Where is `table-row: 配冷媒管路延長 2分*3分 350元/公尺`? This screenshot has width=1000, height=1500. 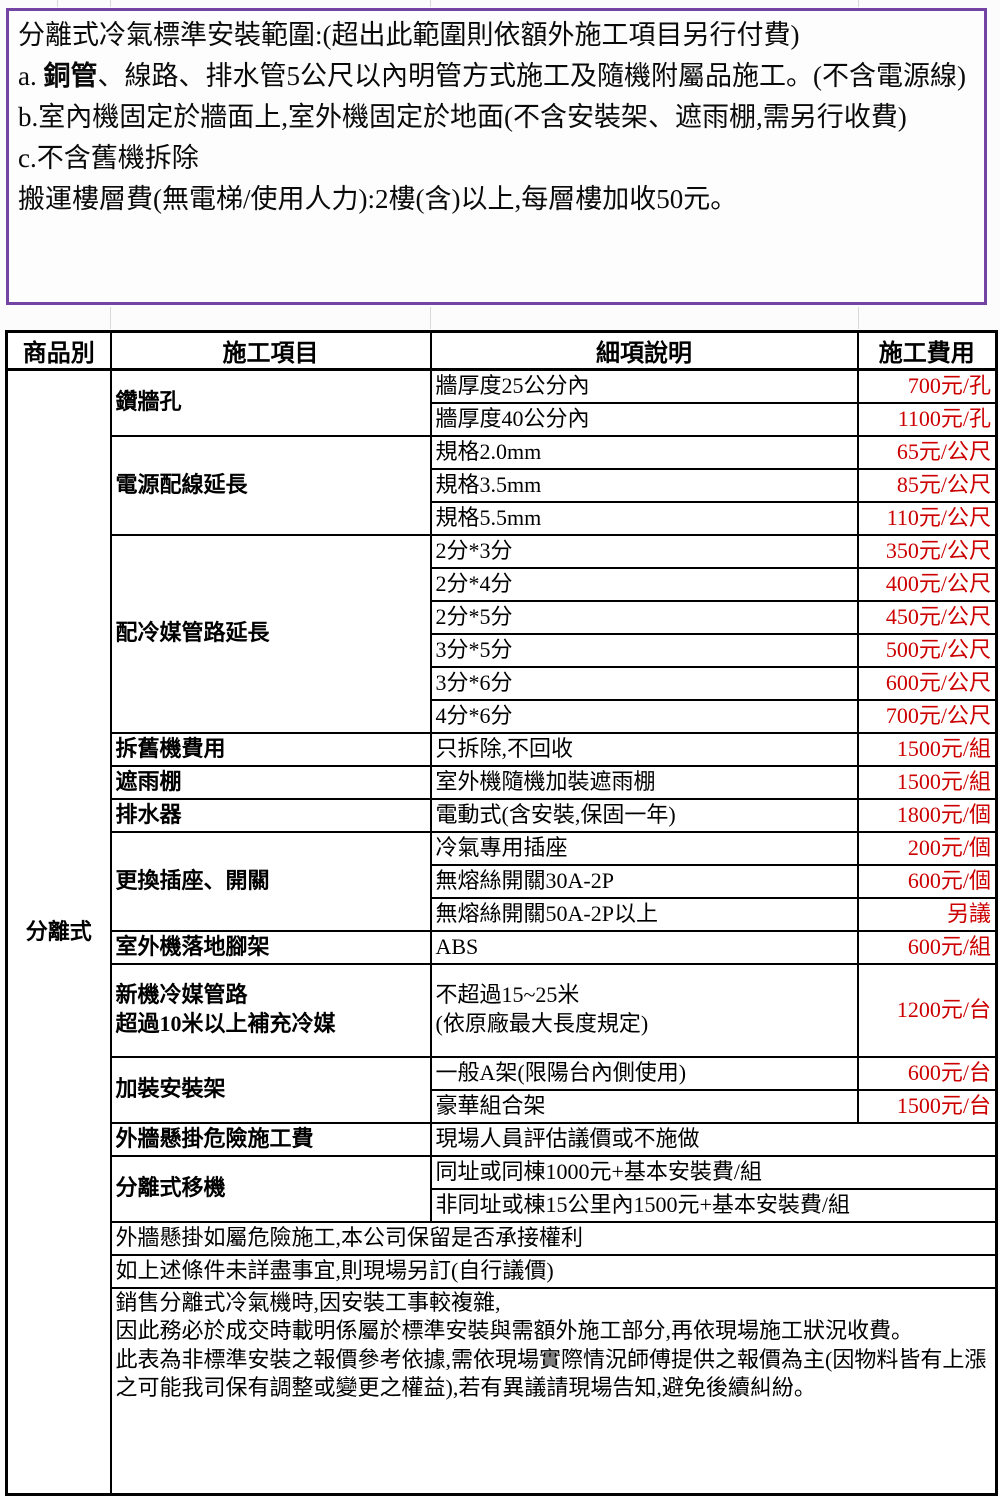 table-row: 配冷媒管路延長 2分*3分 350元/公尺 is located at coordinates (502, 633).